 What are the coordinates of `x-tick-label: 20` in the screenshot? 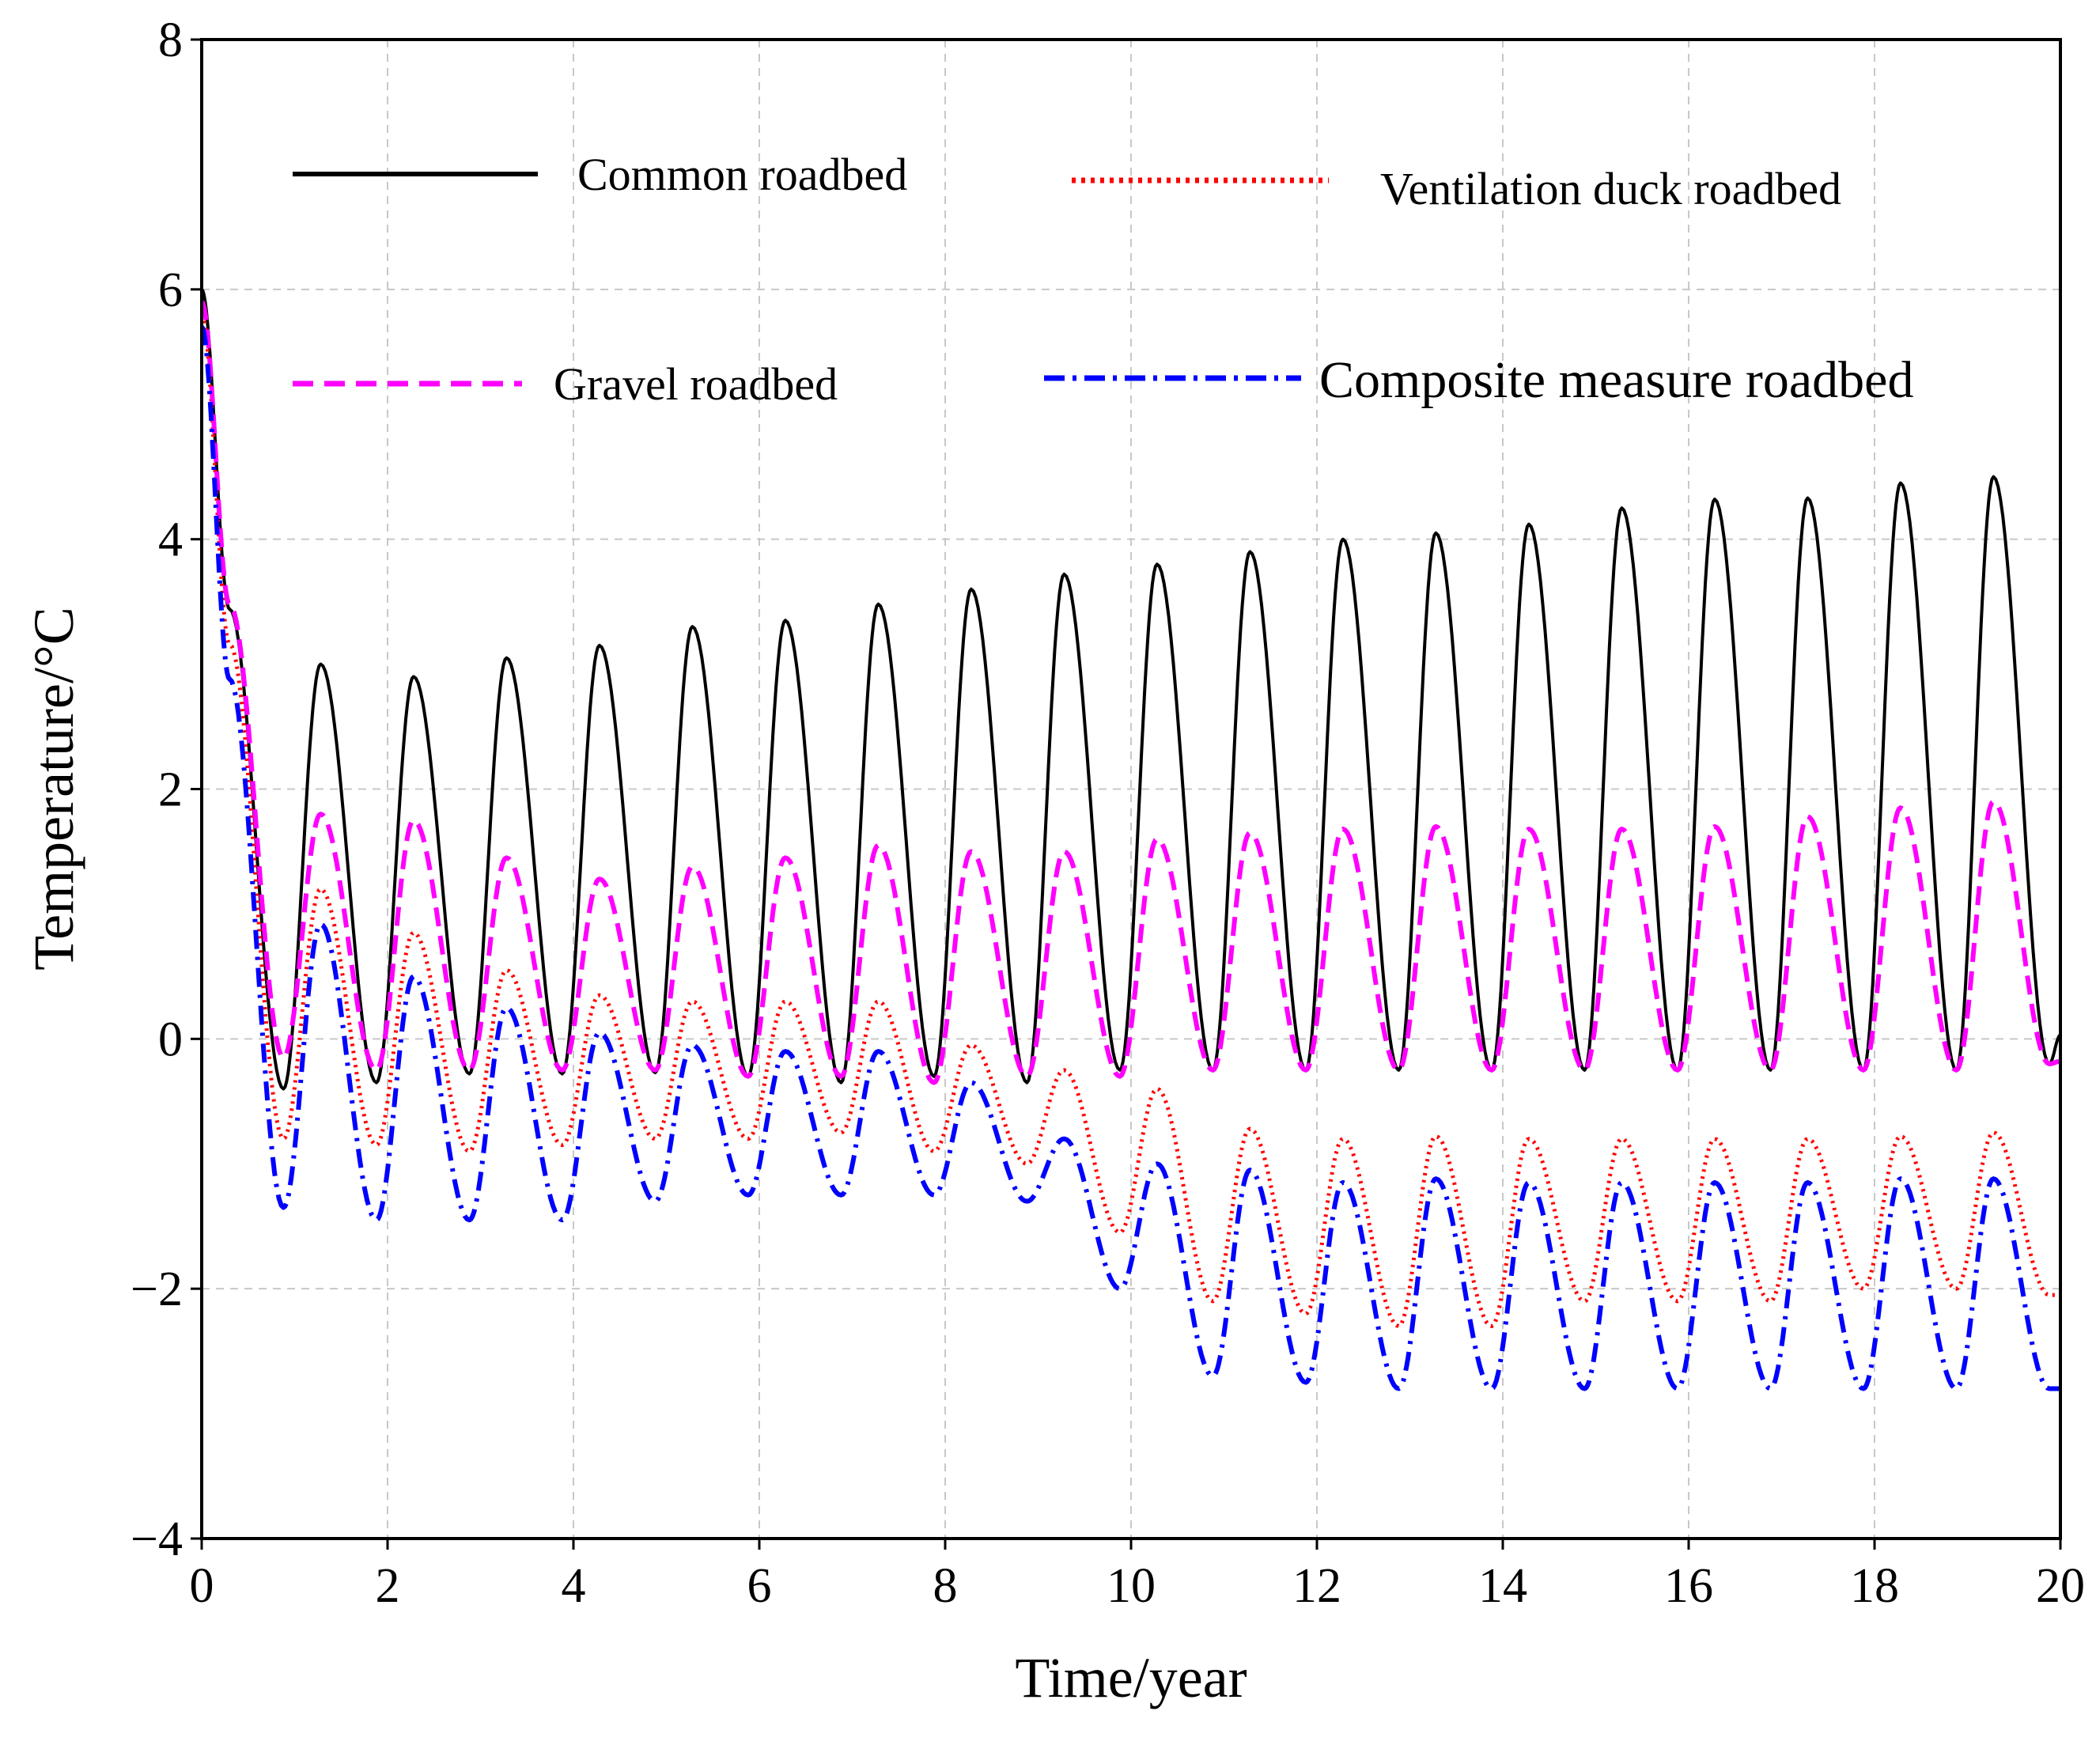 It's located at (2061, 1586).